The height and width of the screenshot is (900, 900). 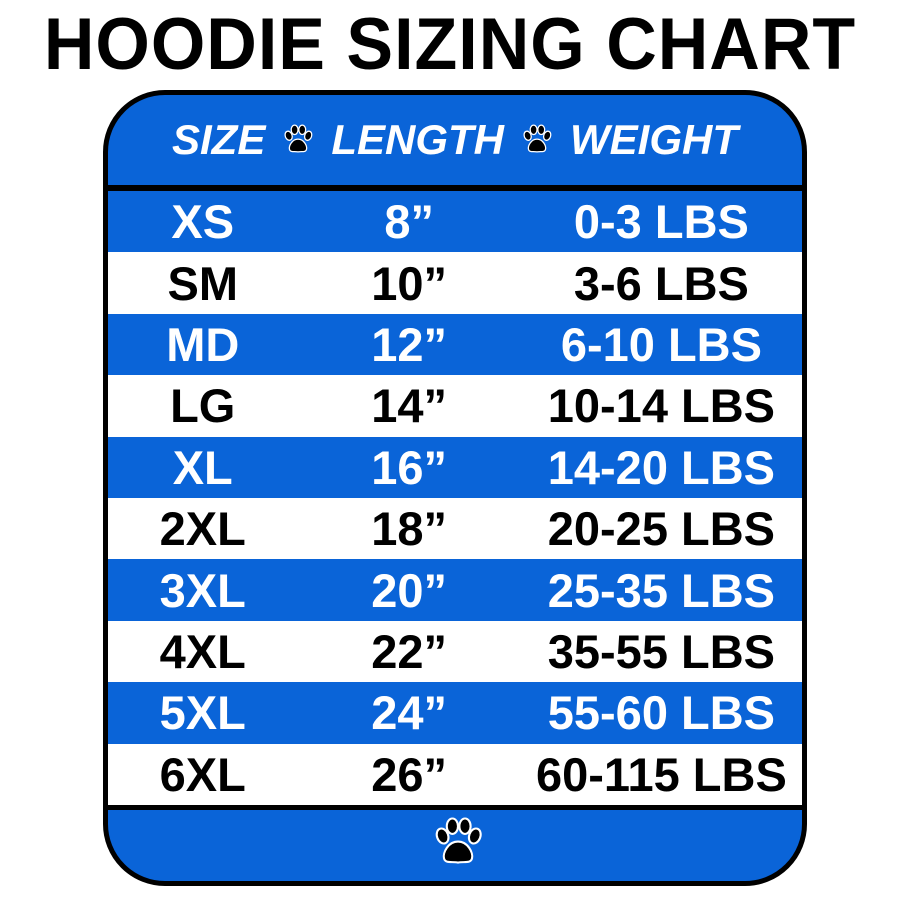 I want to click on size-cell: 4XL, so click(x=202, y=651).